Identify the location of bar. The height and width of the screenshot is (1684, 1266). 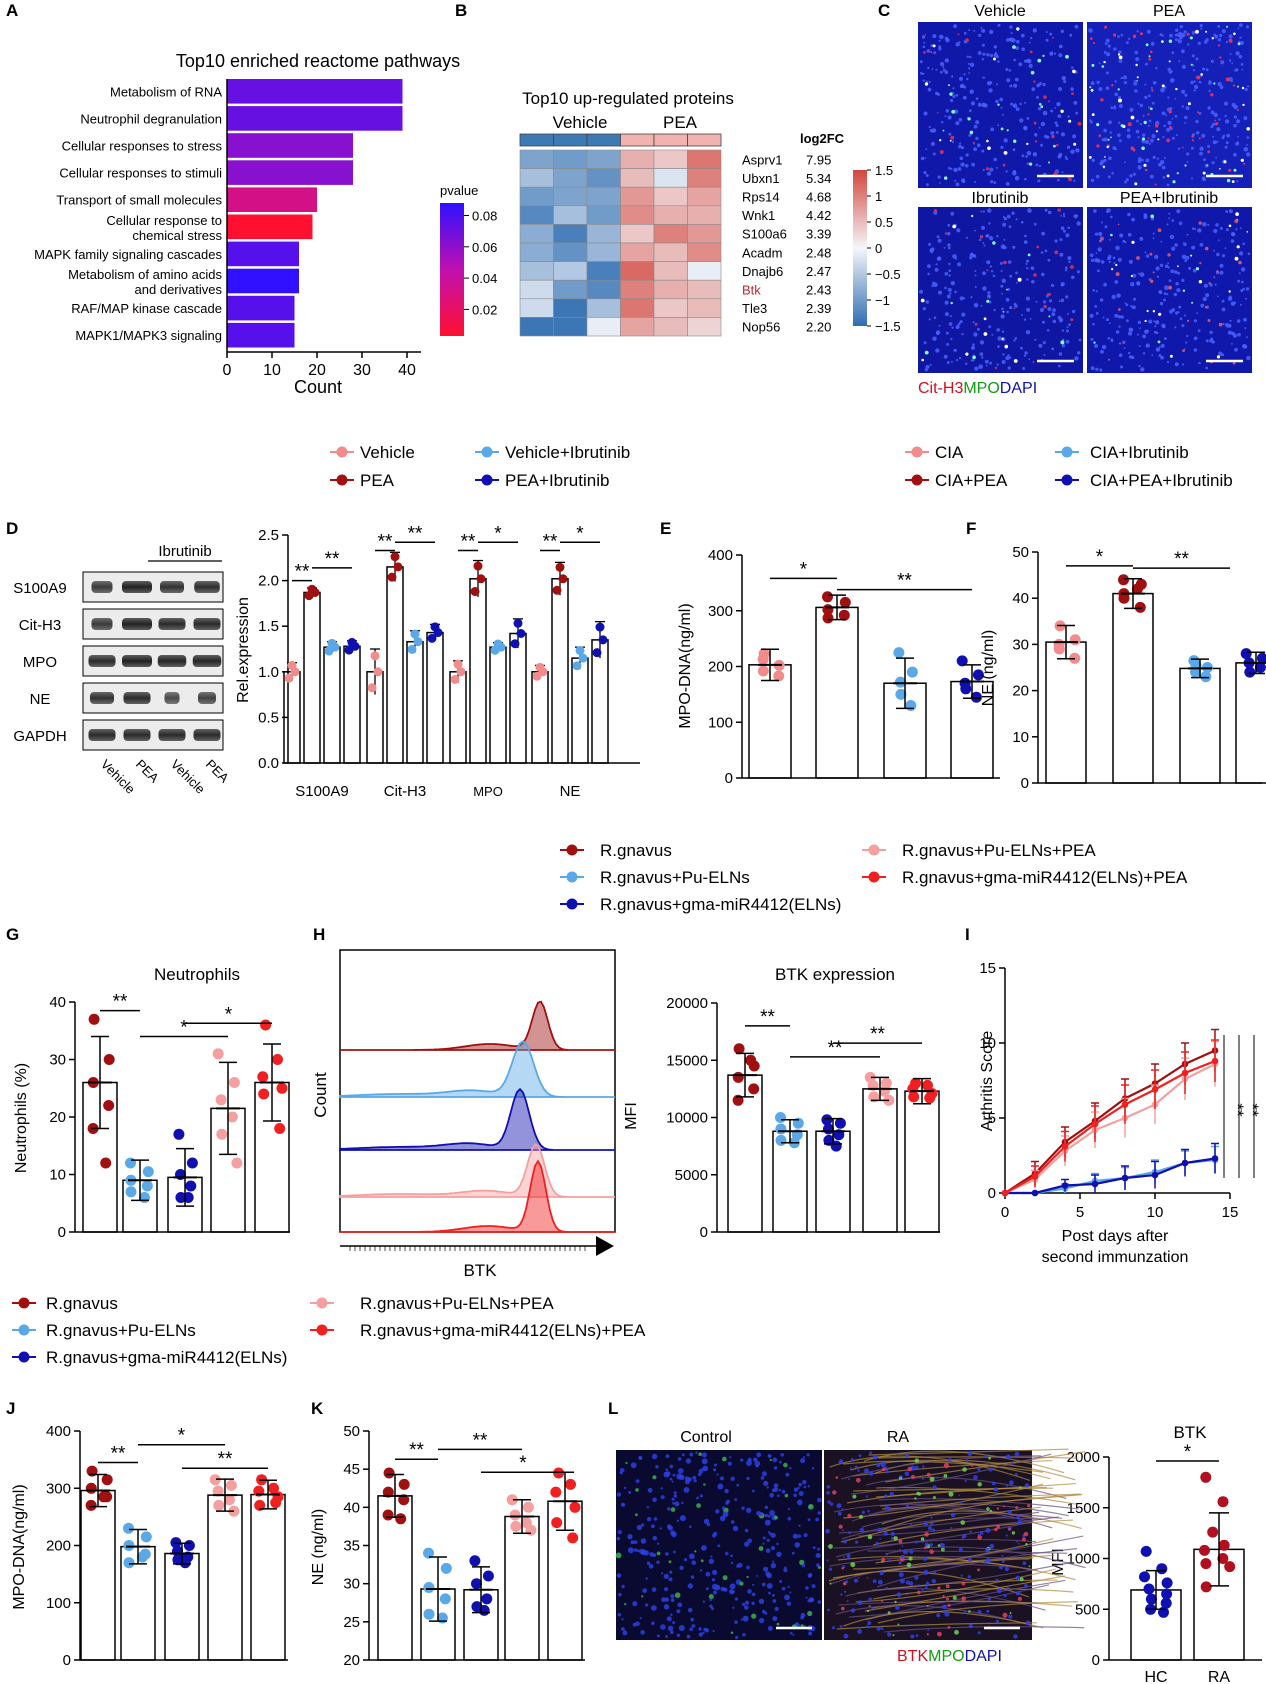
(458, 717).